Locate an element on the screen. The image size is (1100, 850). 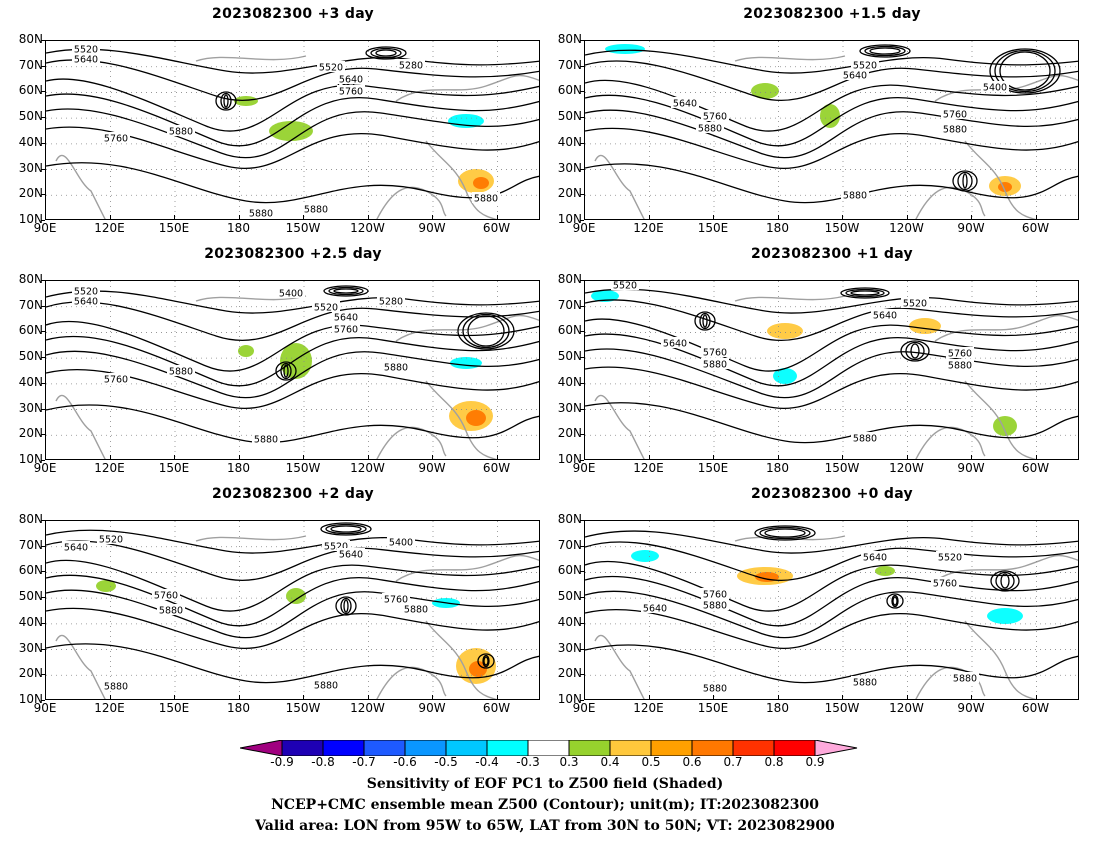
lon-tick-label: 150W is located at coordinates (303, 708).